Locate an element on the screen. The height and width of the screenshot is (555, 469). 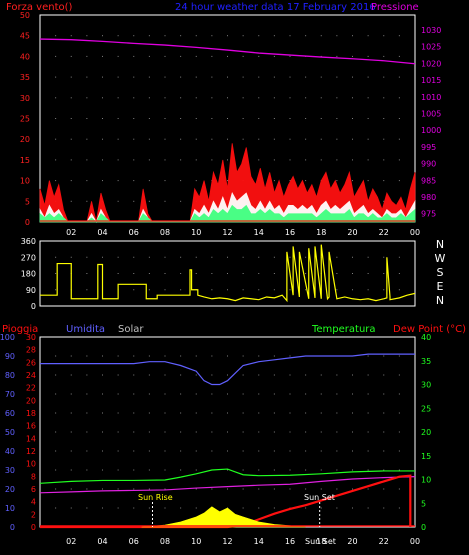
temp-tick-label: 30 is located at coordinates (426, 385).